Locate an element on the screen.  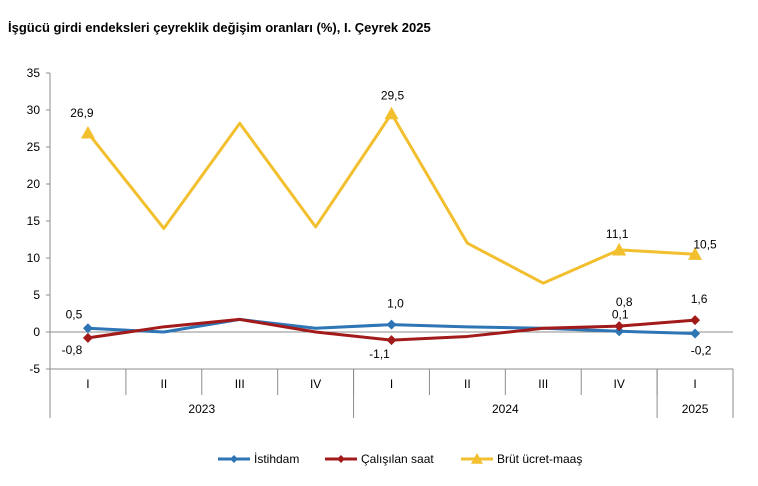
y-tick-label: 30 is located at coordinates (34, 110).